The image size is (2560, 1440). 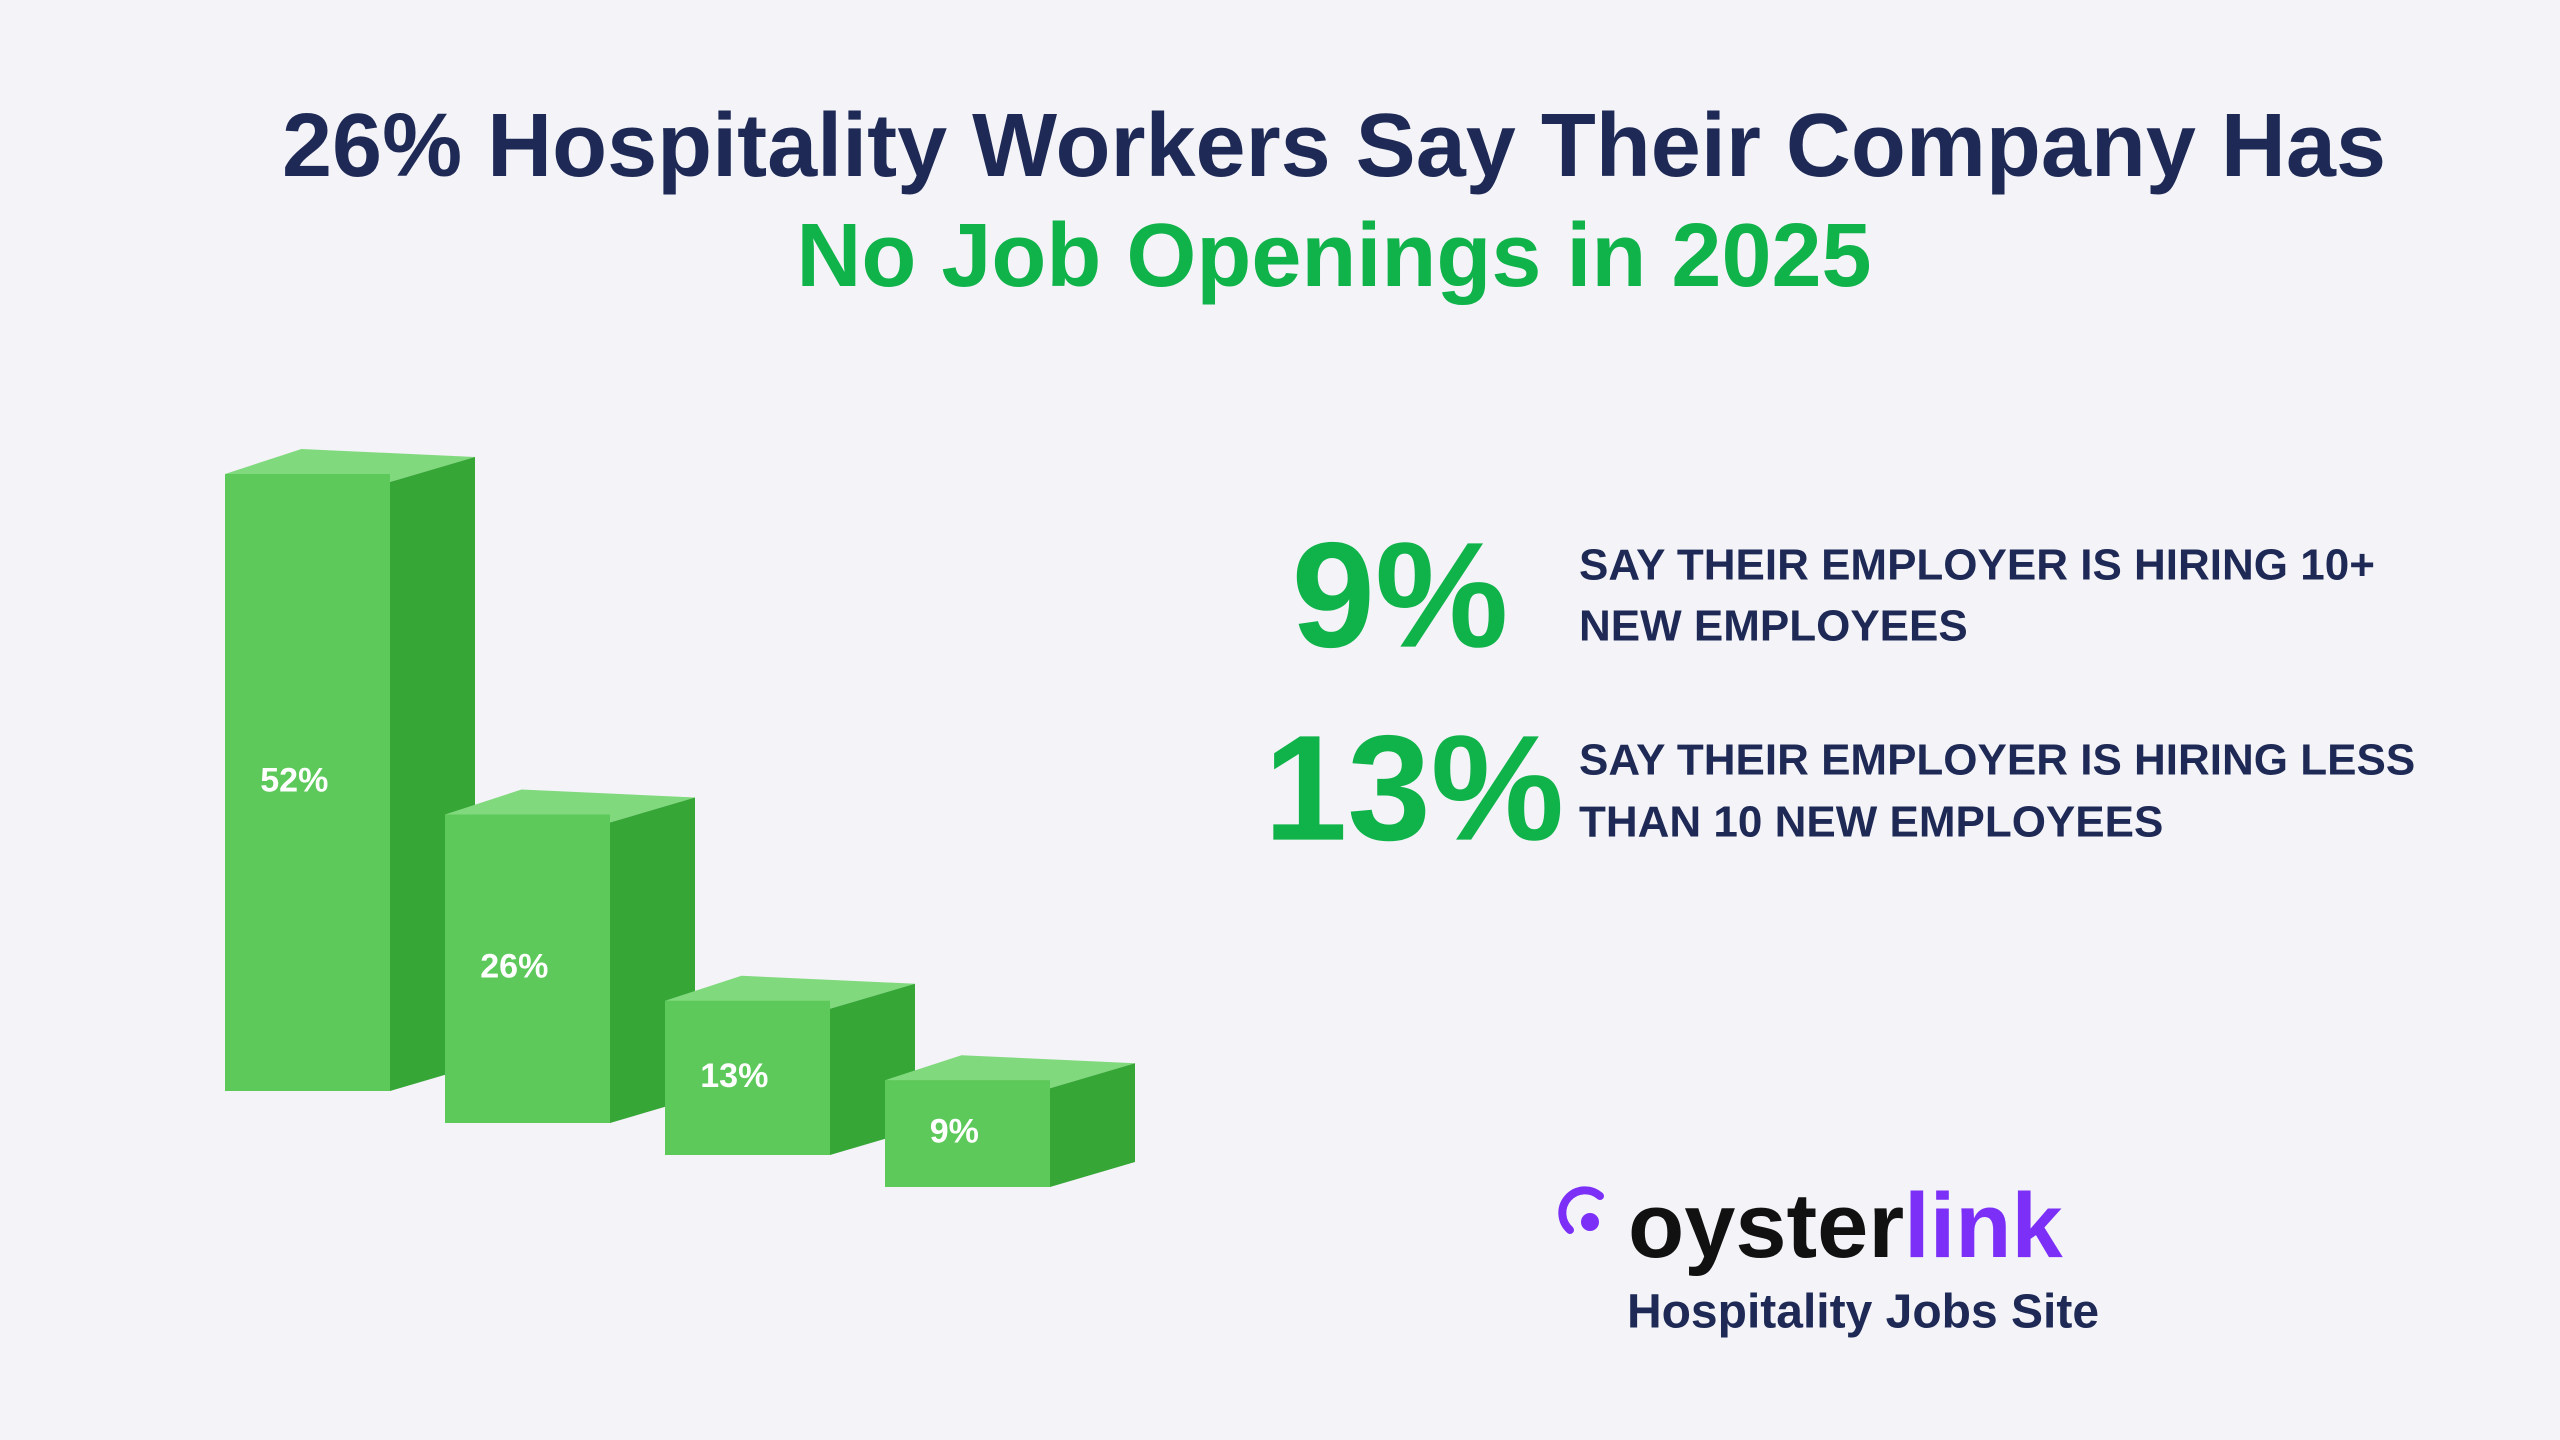 What do you see at coordinates (1092, 1125) in the screenshot?
I see `bar-side` at bounding box center [1092, 1125].